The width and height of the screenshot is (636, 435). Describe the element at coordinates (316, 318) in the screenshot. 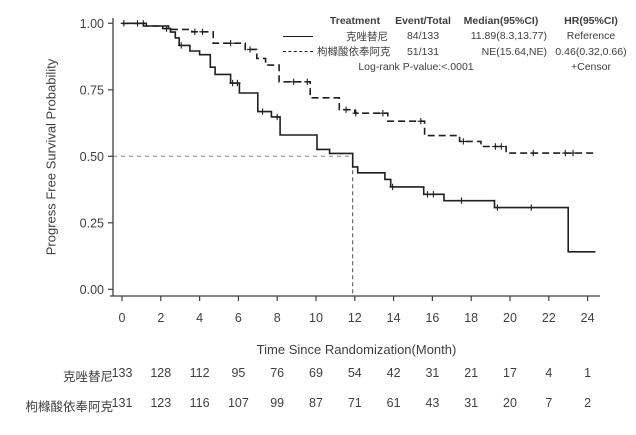

I see `x-tick-label: 10` at that location.